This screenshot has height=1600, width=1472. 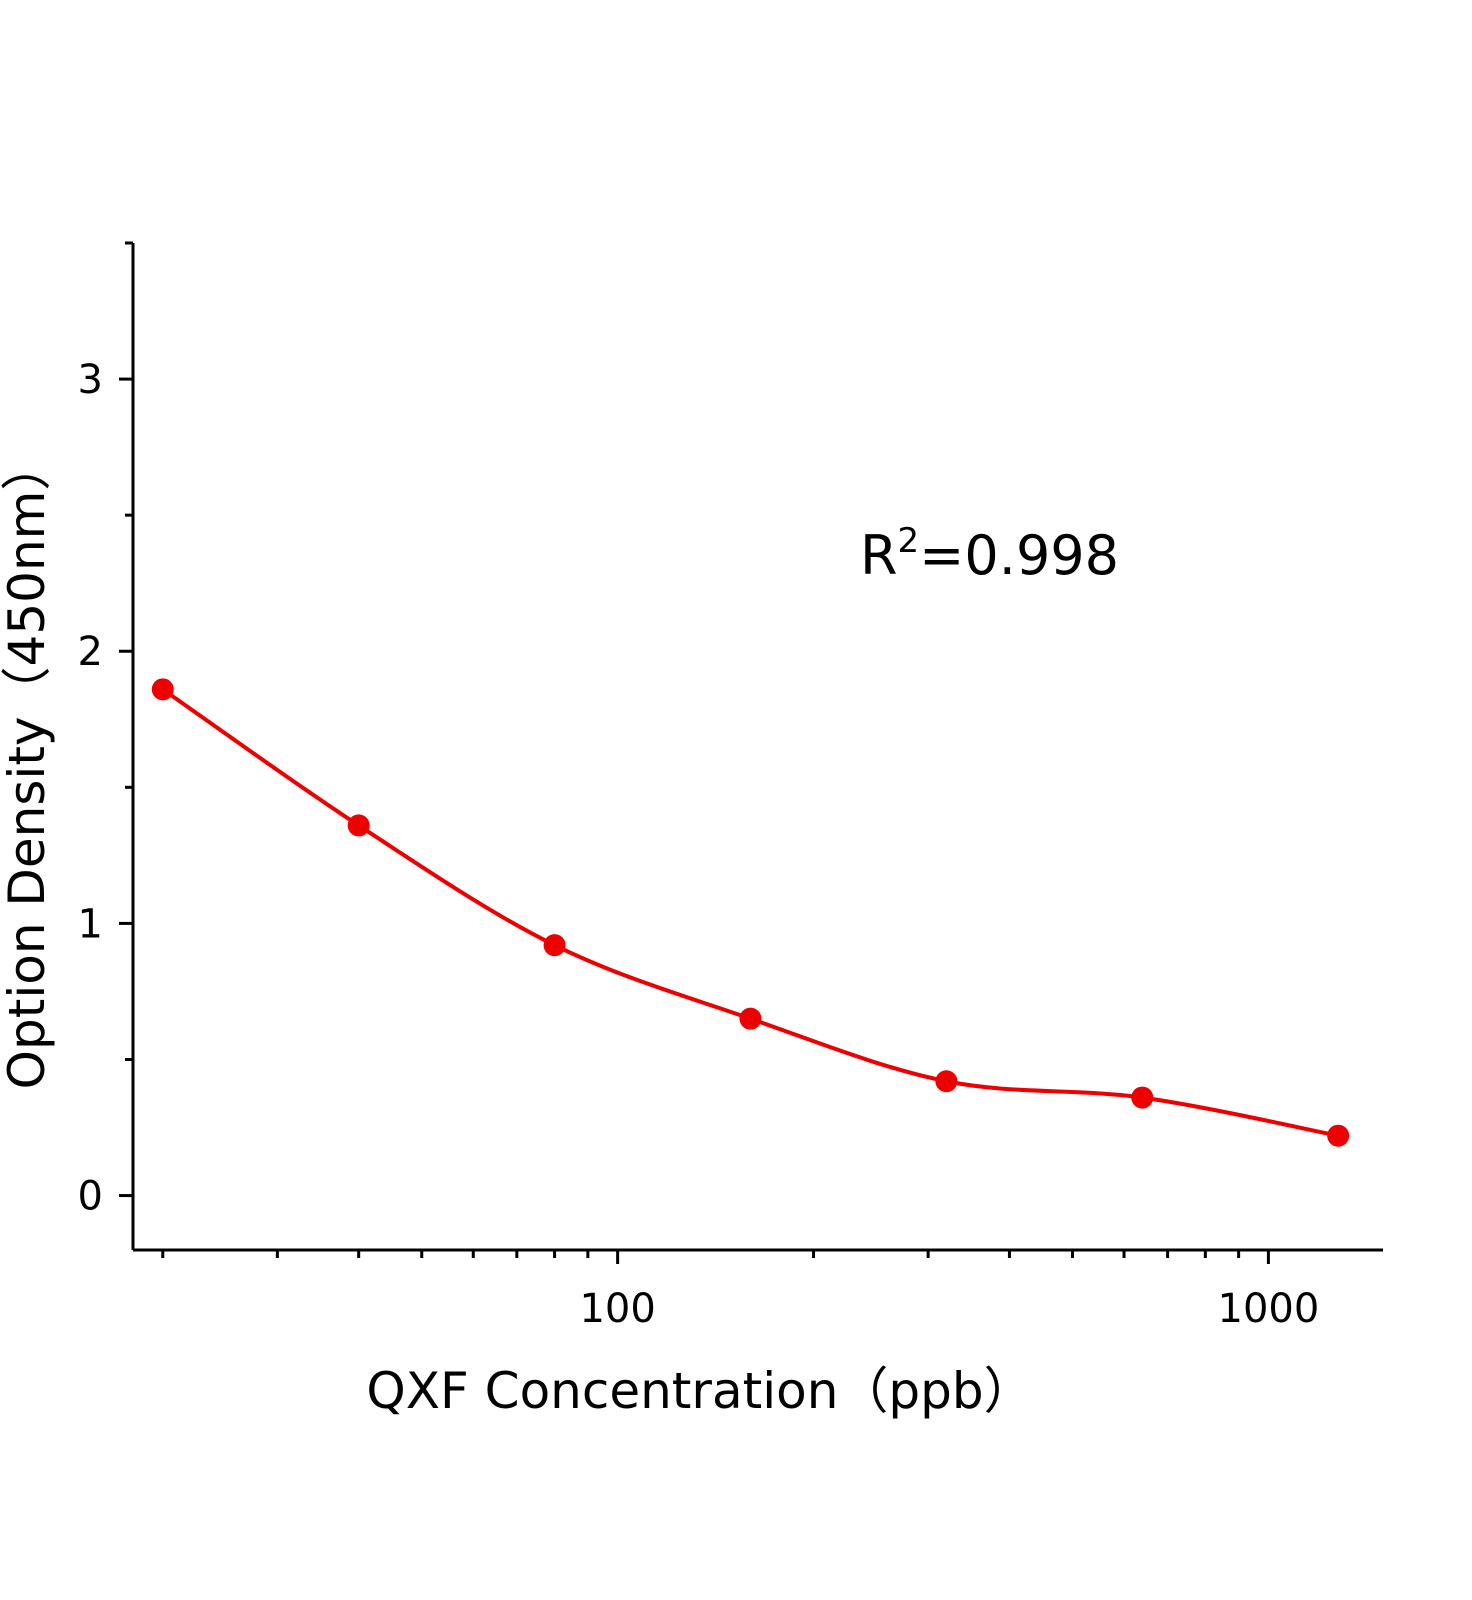 I want to click on x-axis-title: QXF Concentration（ppb）, so click(x=699, y=1391).